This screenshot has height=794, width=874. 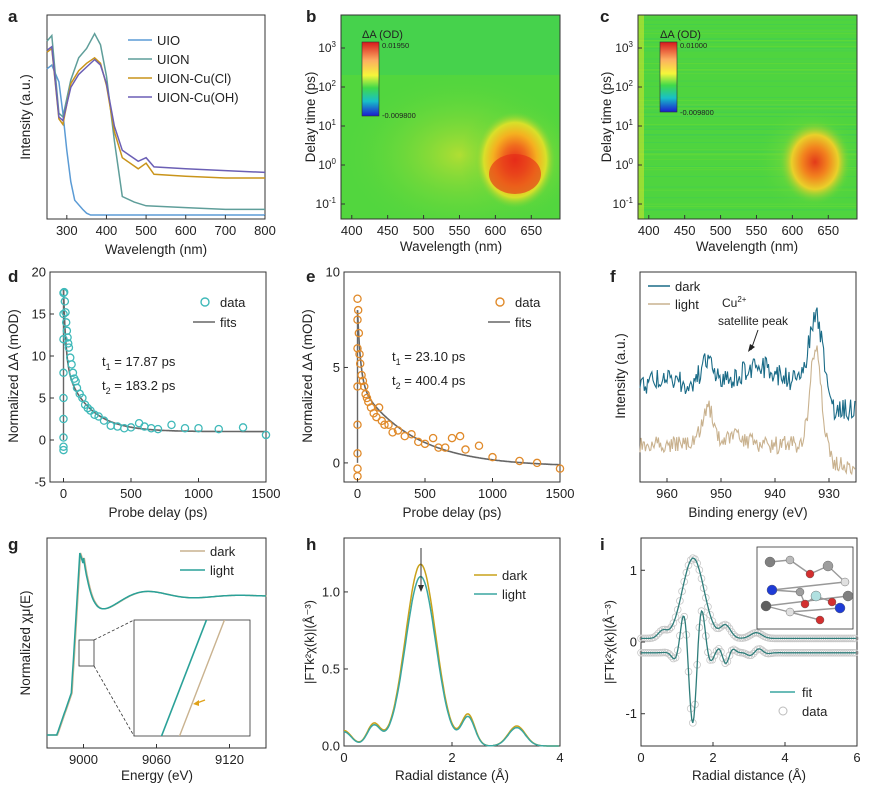 I want to click on x-f-tick-label: 930, so click(x=829, y=493).